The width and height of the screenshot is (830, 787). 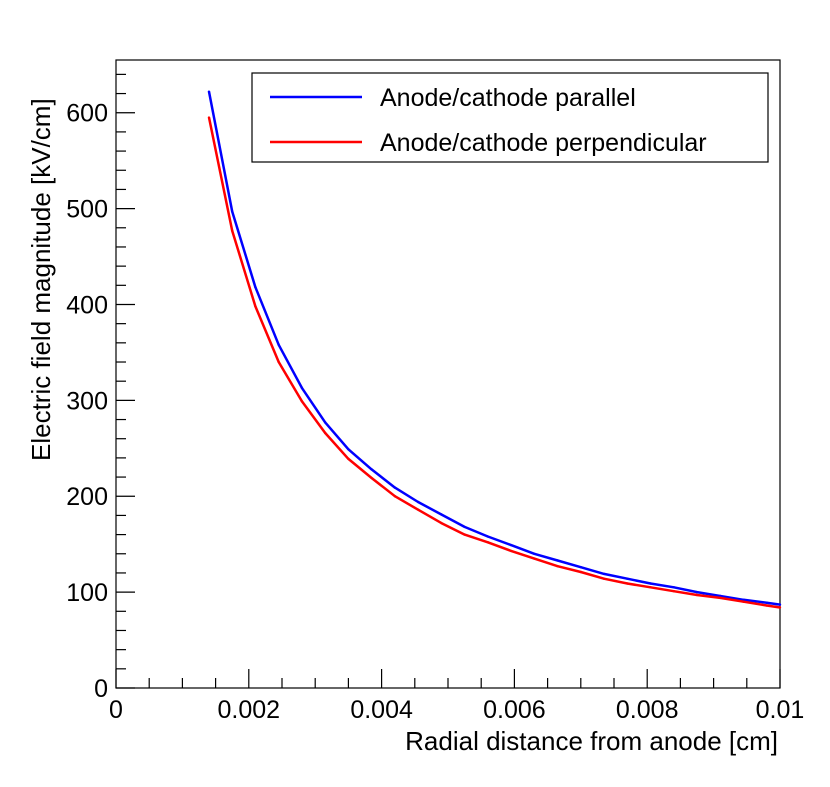 I want to click on y-tick-label: 300, so click(x=87, y=401).